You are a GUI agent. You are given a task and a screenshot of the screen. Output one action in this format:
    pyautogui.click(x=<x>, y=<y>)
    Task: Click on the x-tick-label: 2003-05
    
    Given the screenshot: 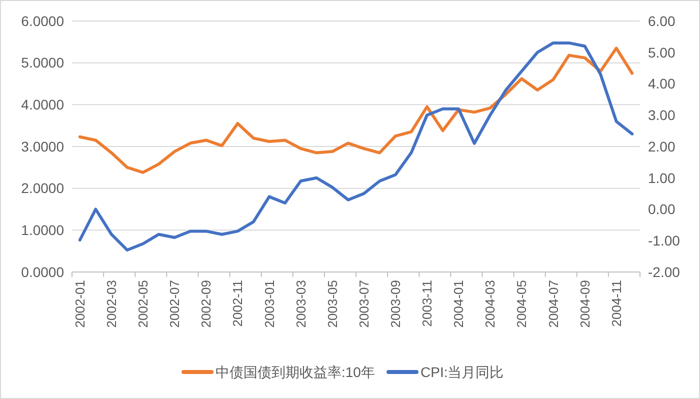 What is the action you would take?
    pyautogui.click(x=332, y=304)
    